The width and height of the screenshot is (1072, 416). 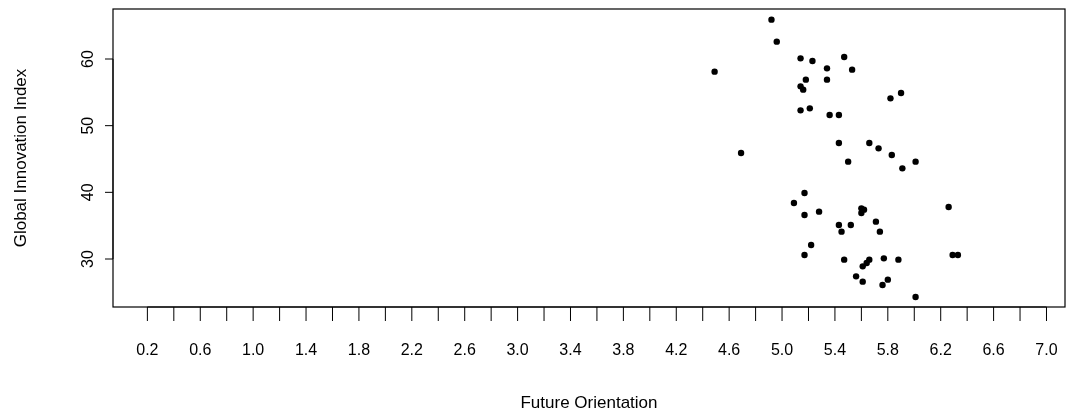 What do you see at coordinates (570, 349) in the screenshot?
I see `x-tick-label: 3.4` at bounding box center [570, 349].